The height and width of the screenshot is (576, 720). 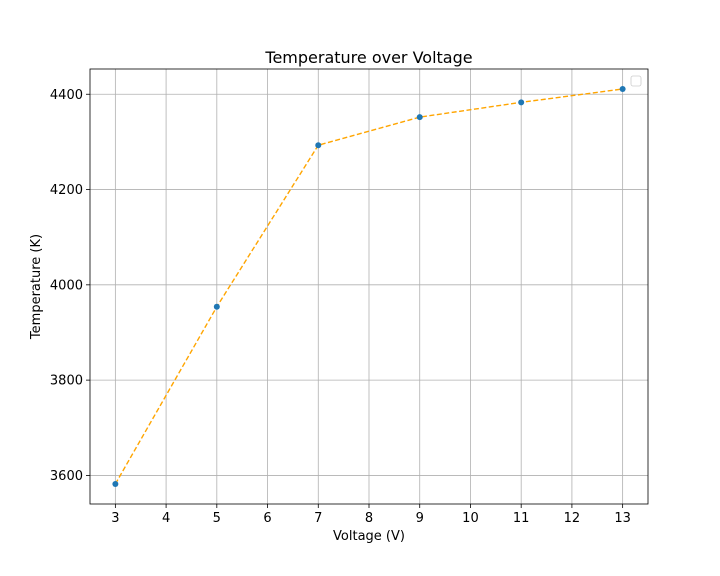 I want to click on y-tick-label: 4200, so click(x=66, y=190).